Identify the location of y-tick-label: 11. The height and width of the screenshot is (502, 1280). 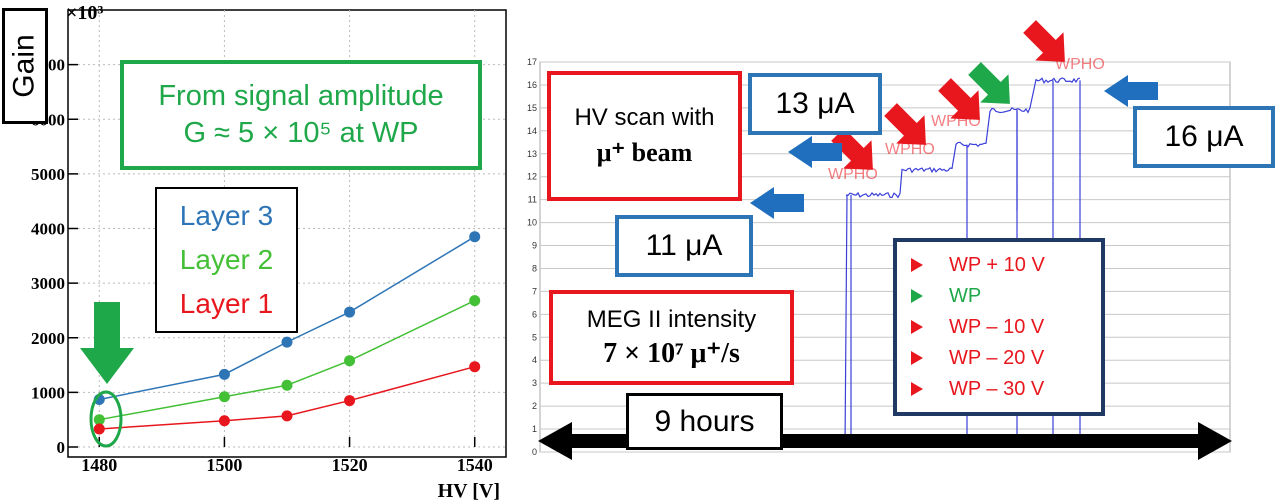
(532, 200).